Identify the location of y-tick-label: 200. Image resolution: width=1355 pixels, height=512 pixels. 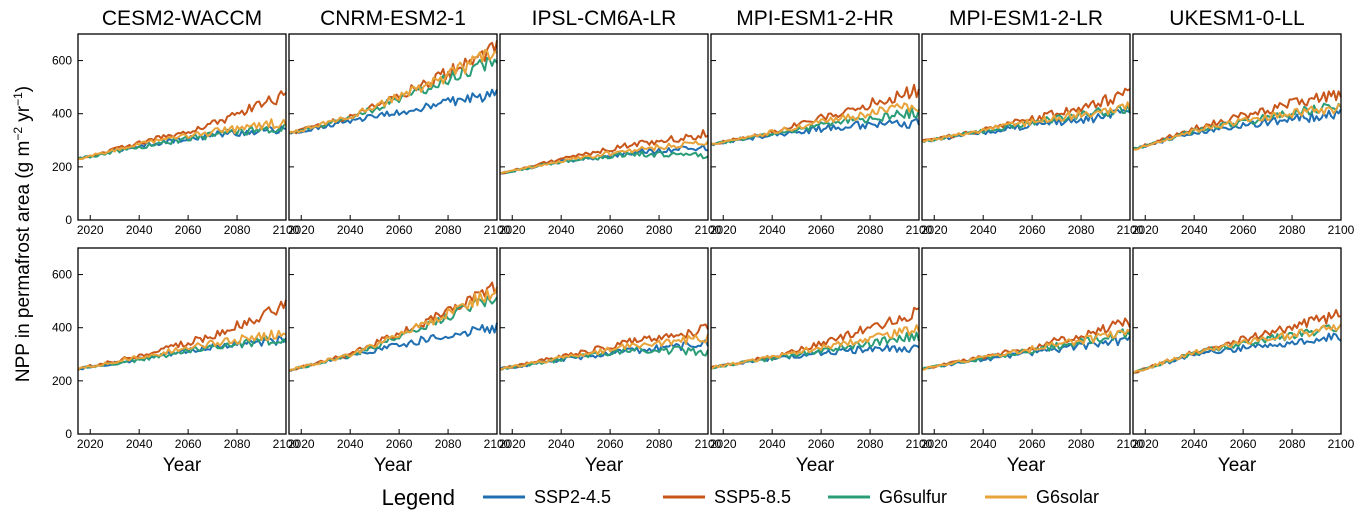
(62, 381).